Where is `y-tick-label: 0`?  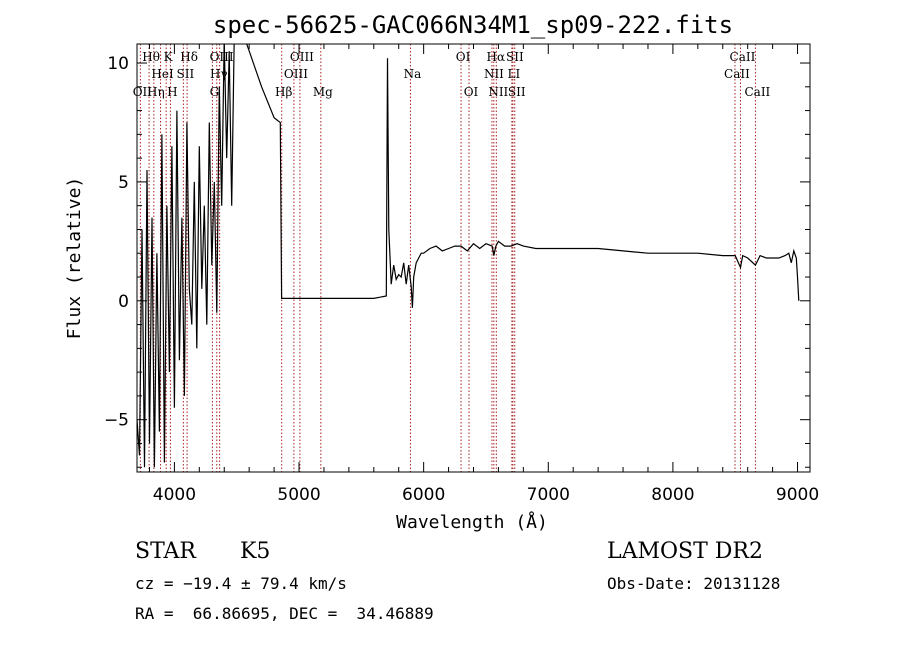
y-tick-label: 0 is located at coordinates (123, 302).